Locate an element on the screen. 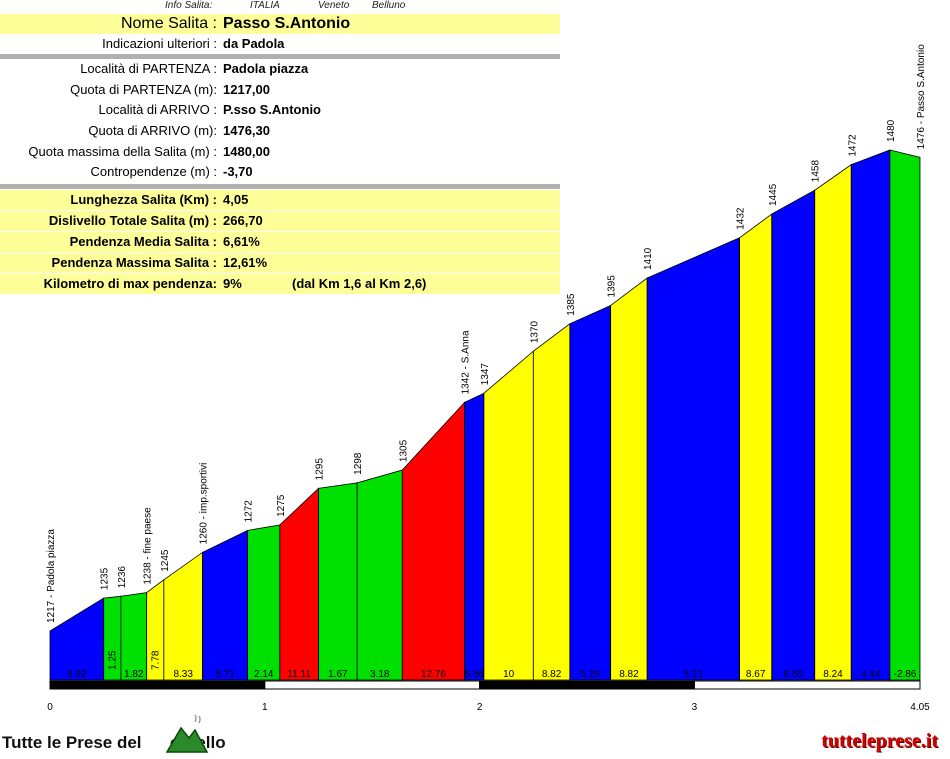 The height and width of the screenshot is (759, 950). info-header-country: ITALIA is located at coordinates (265, 5).